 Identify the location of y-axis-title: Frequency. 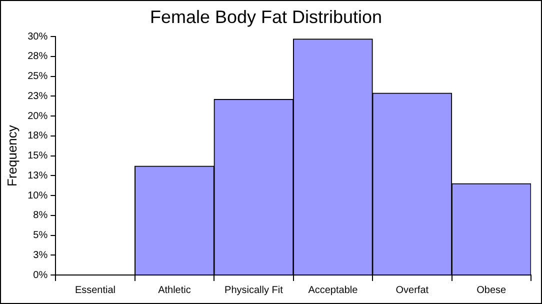
(12, 155).